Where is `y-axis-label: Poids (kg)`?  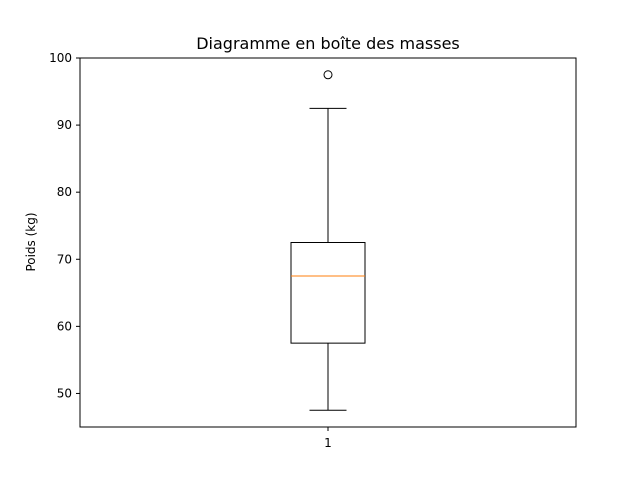
y-axis-label: Poids (kg) is located at coordinates (31, 241).